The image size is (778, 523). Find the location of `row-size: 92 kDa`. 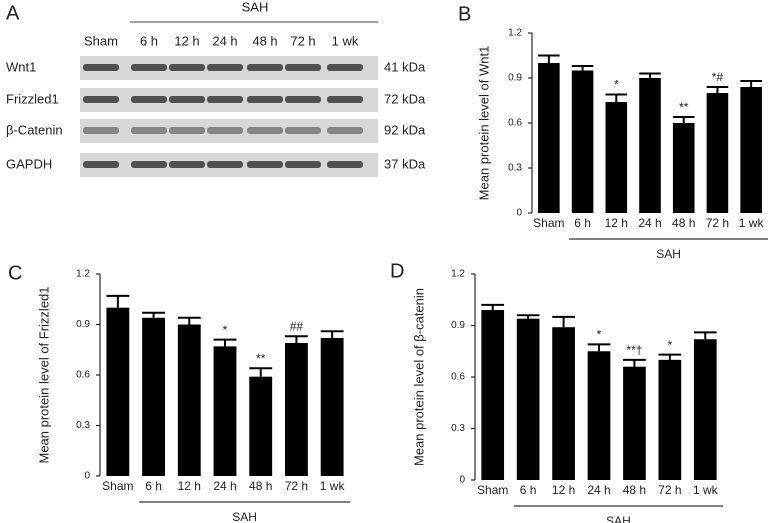

row-size: 92 kDa is located at coordinates (405, 129).